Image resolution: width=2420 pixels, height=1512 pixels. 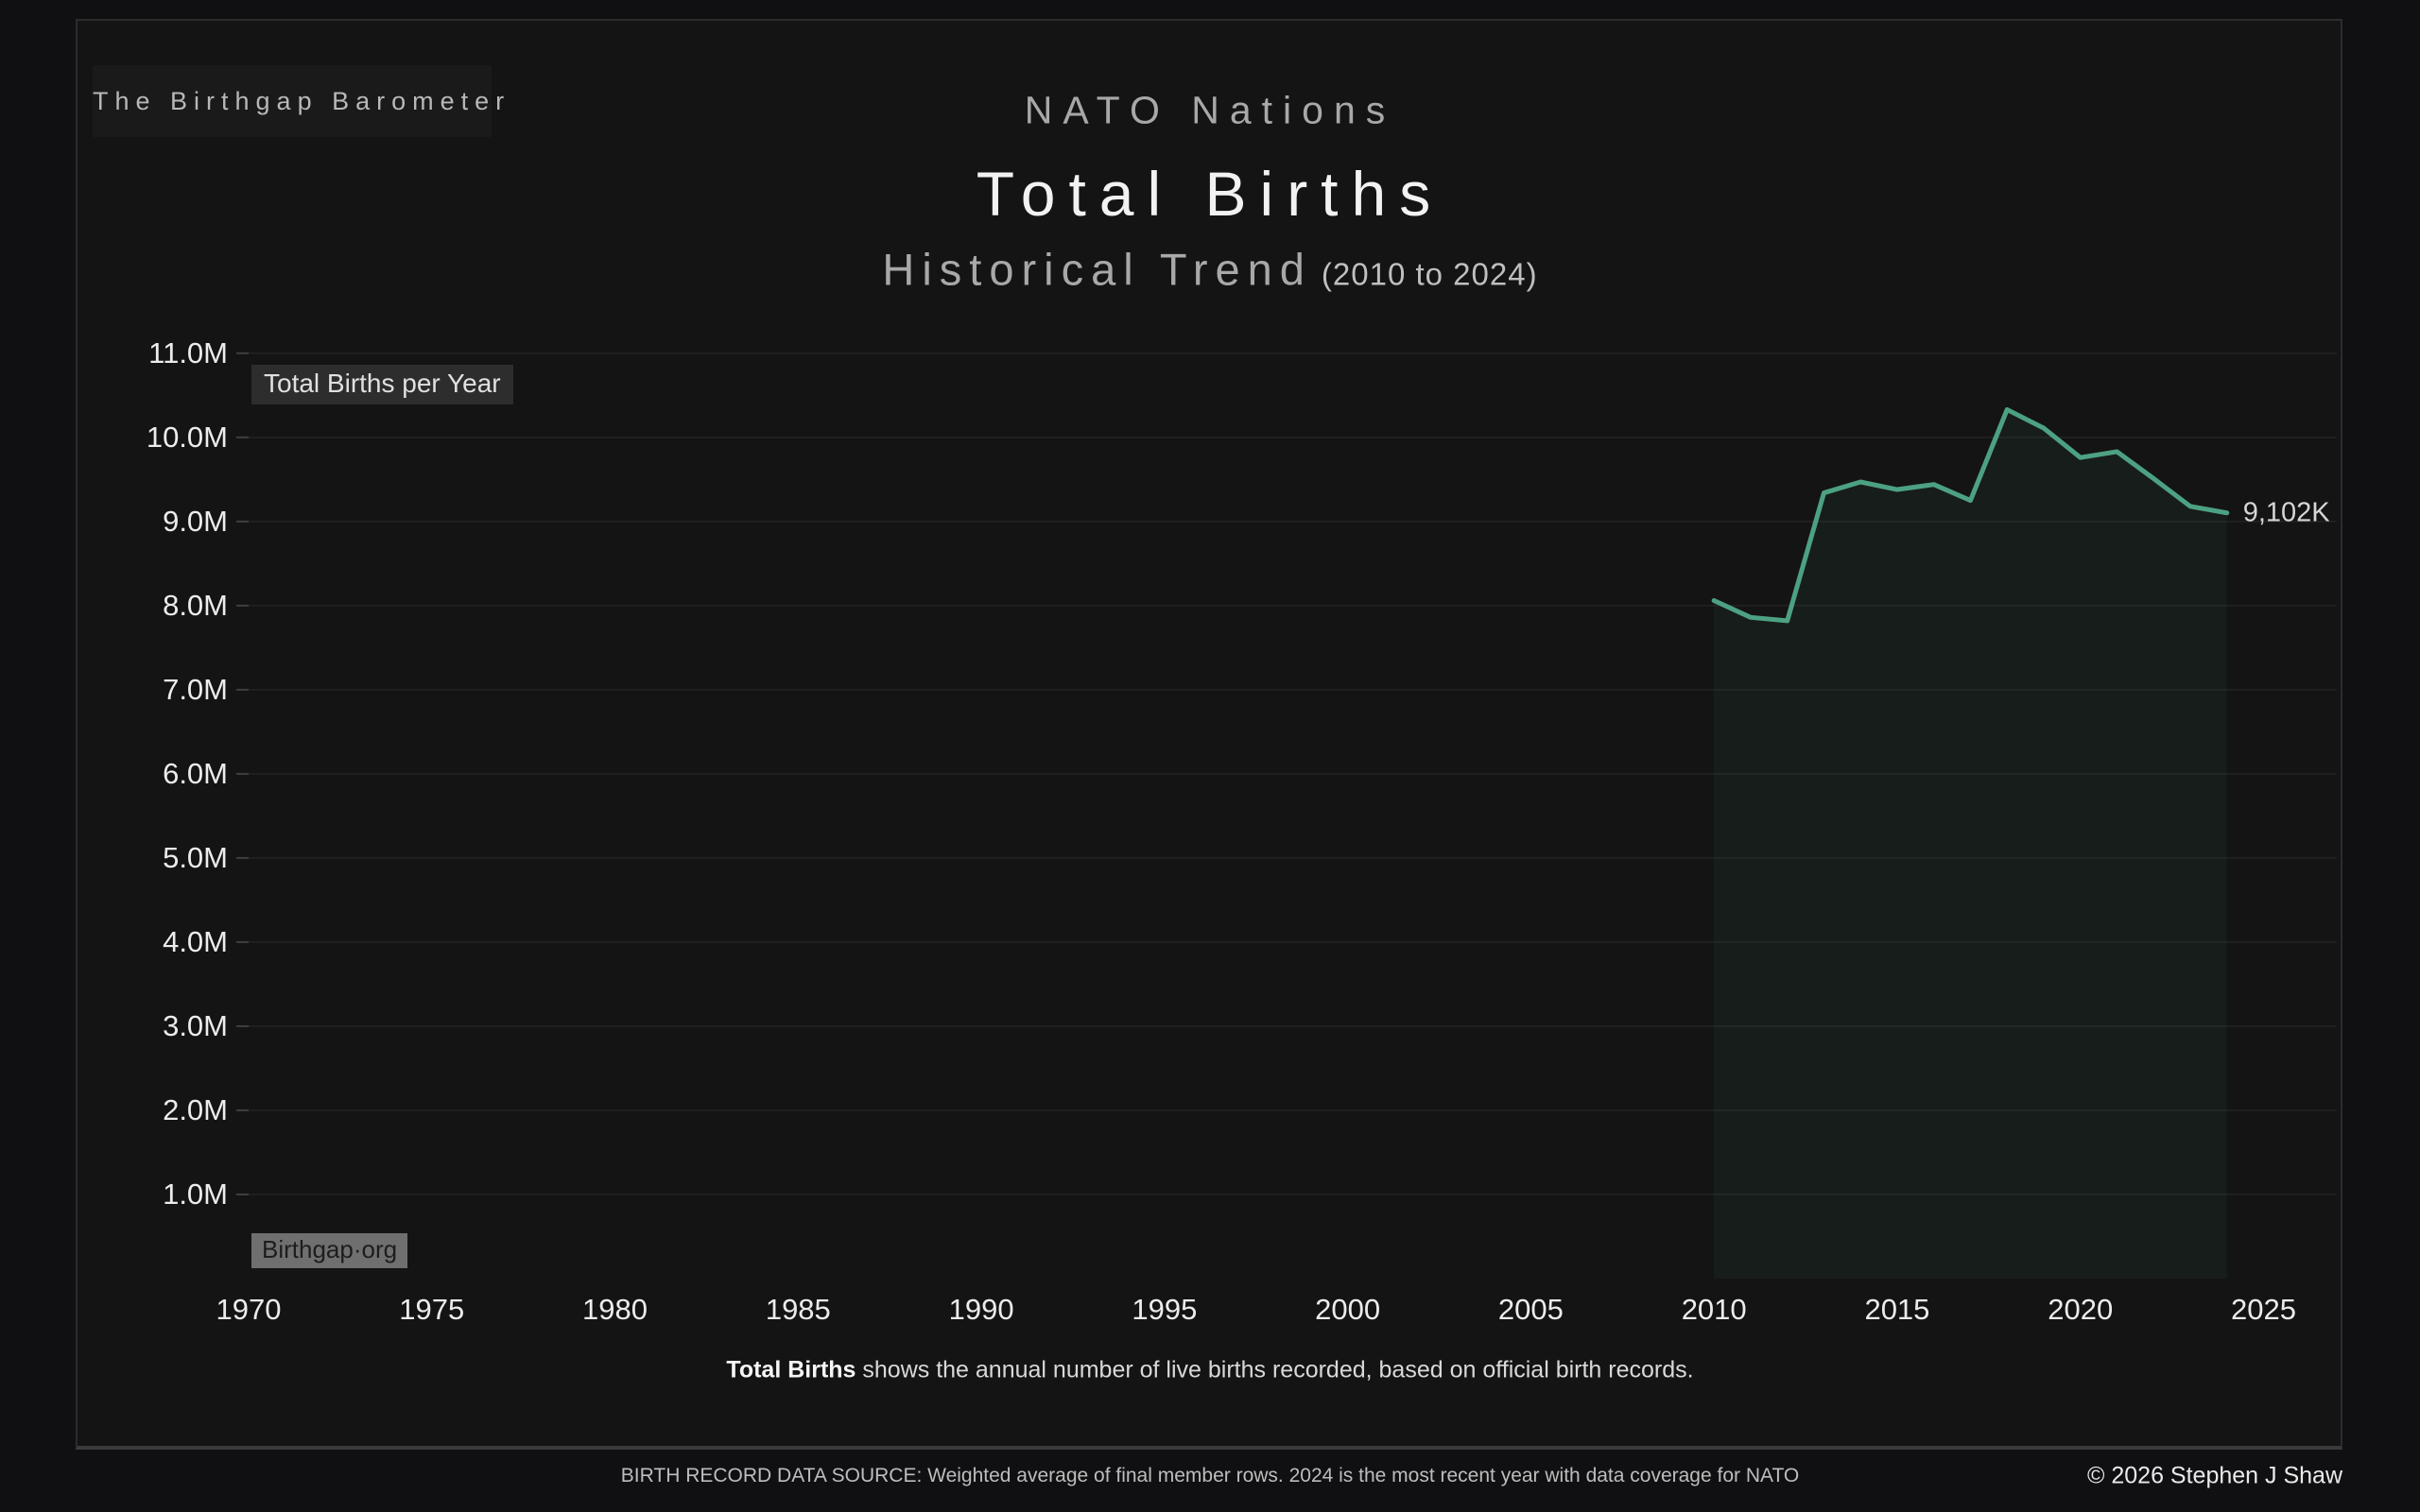 I want to click on y-axis-tick-label: 2.0M, so click(x=195, y=1109).